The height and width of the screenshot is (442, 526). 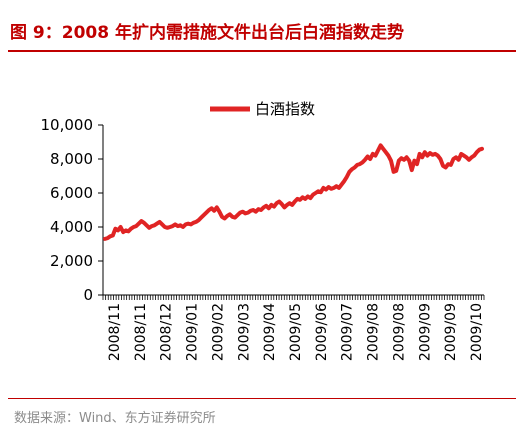 I want to click on x-tick-label: 2009/02, so click(x=218, y=332).